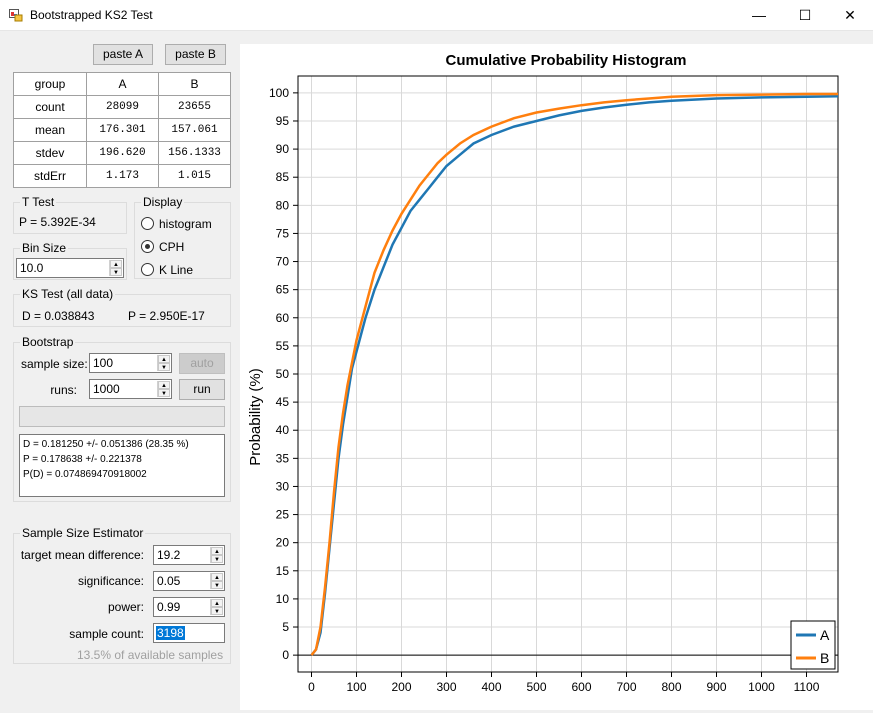 The image size is (873, 713). Describe the element at coordinates (68, 294) in the screenshot. I see `ks-test-title: KS Test (all data)` at that location.